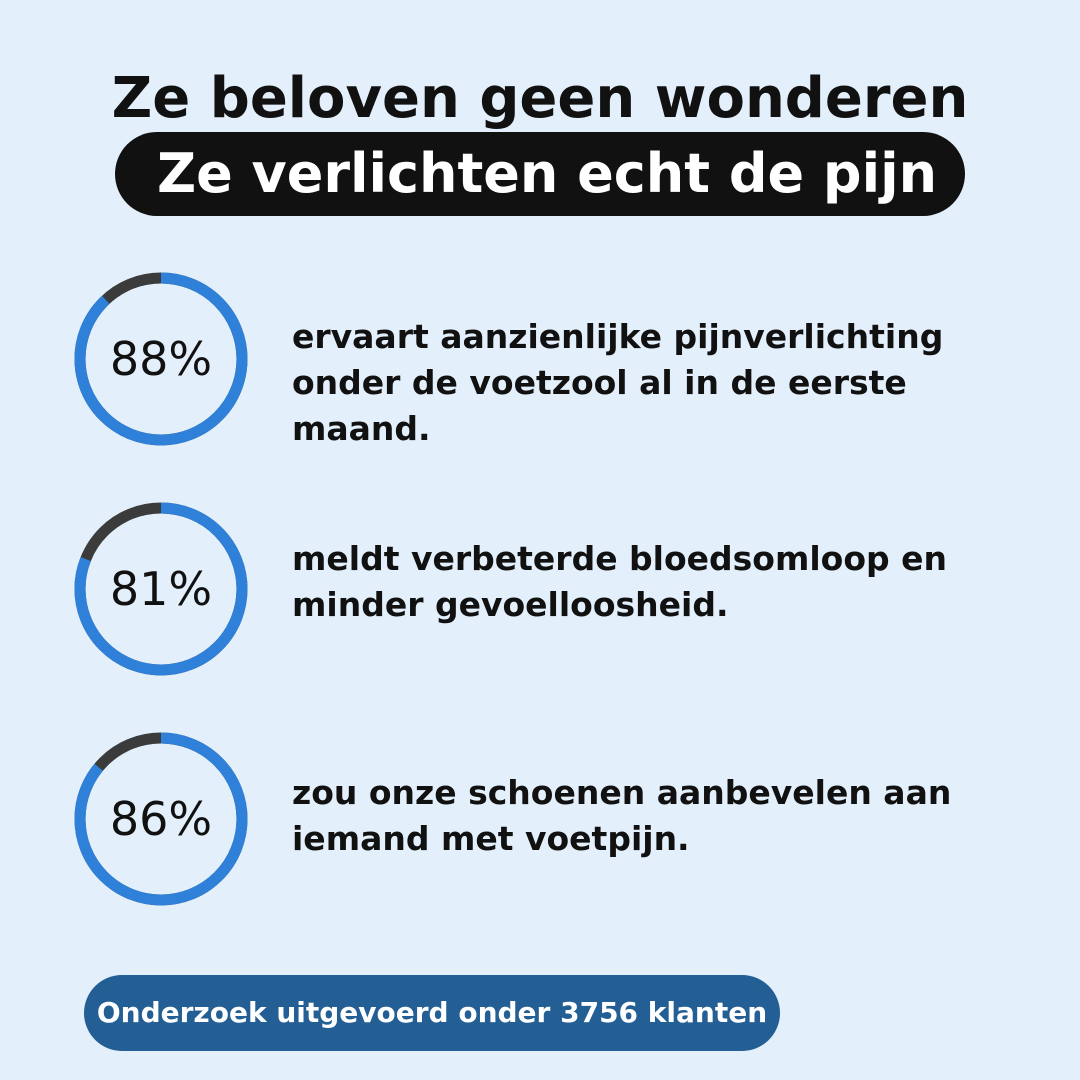 Image resolution: width=1080 pixels, height=1080 pixels. What do you see at coordinates (540, 98) in the screenshot?
I see `headline: Ze beloven geen wonderen` at bounding box center [540, 98].